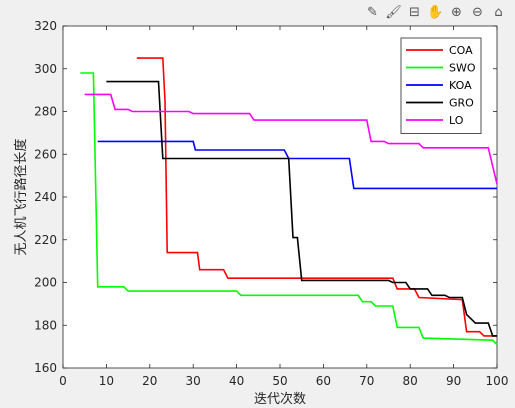 The height and width of the screenshot is (408, 515). What do you see at coordinates (45, 368) in the screenshot?
I see `y-tick-label: 160` at bounding box center [45, 368].